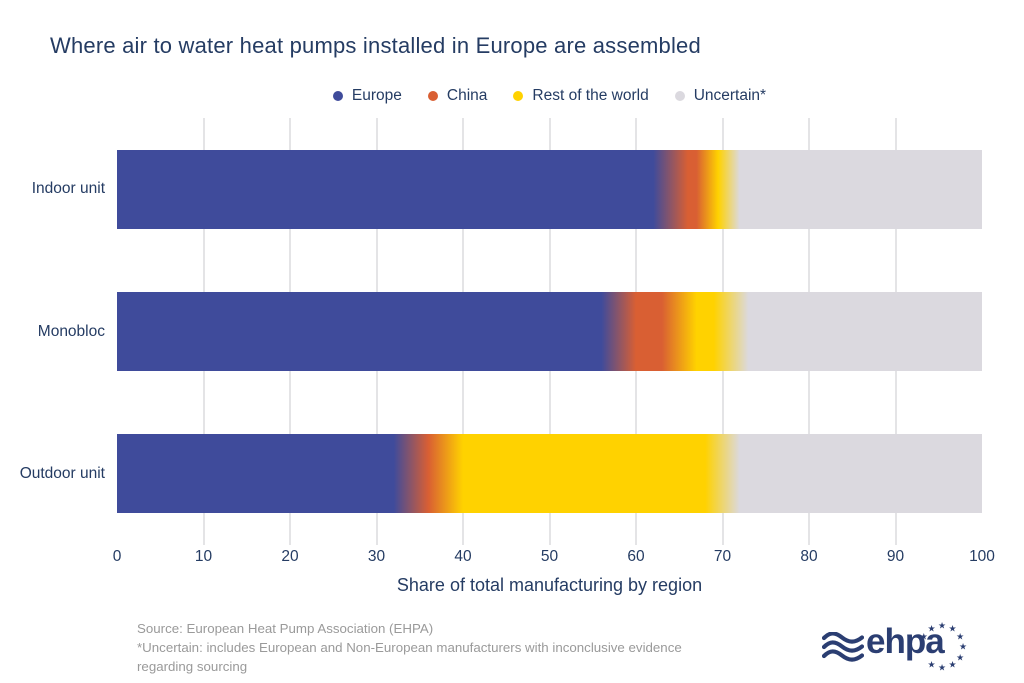 The width and height of the screenshot is (1024, 683). Describe the element at coordinates (905, 641) in the screenshot. I see `ehpa-logo-text: ehpa` at that location.